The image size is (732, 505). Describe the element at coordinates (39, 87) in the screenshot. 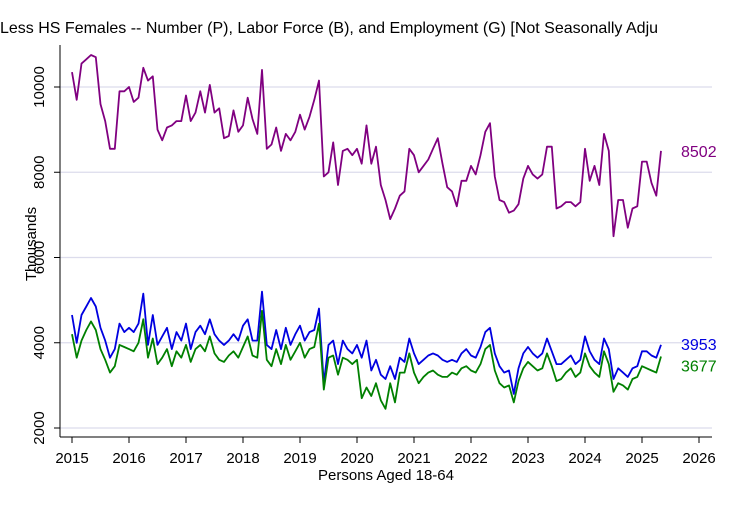

I see `y-tick-label: 10000` at that location.